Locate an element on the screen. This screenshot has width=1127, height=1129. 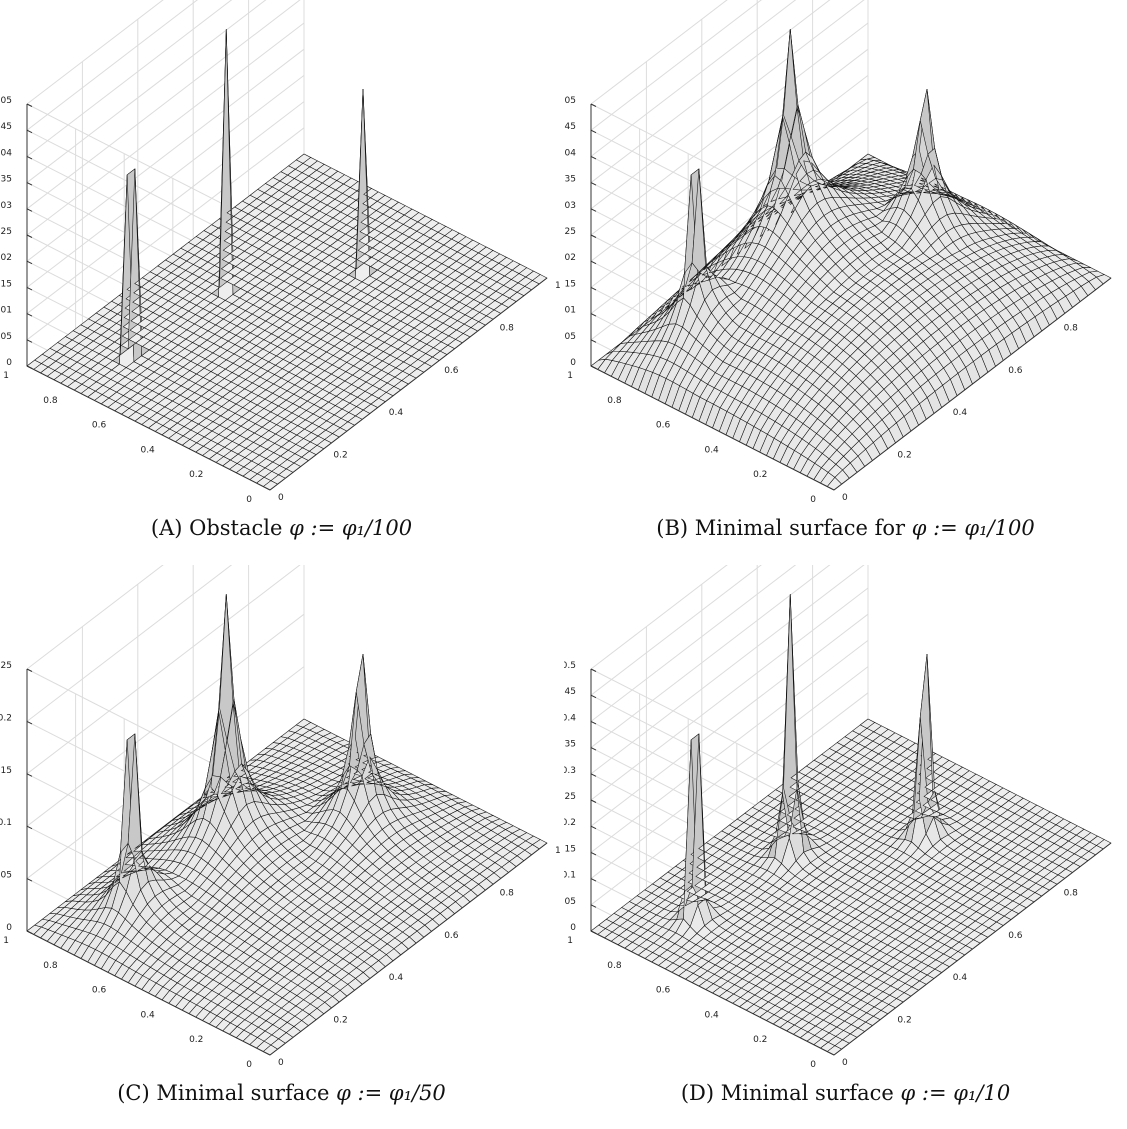
caption-b-text: Minimal surface for is located at coordinates (803, 528).